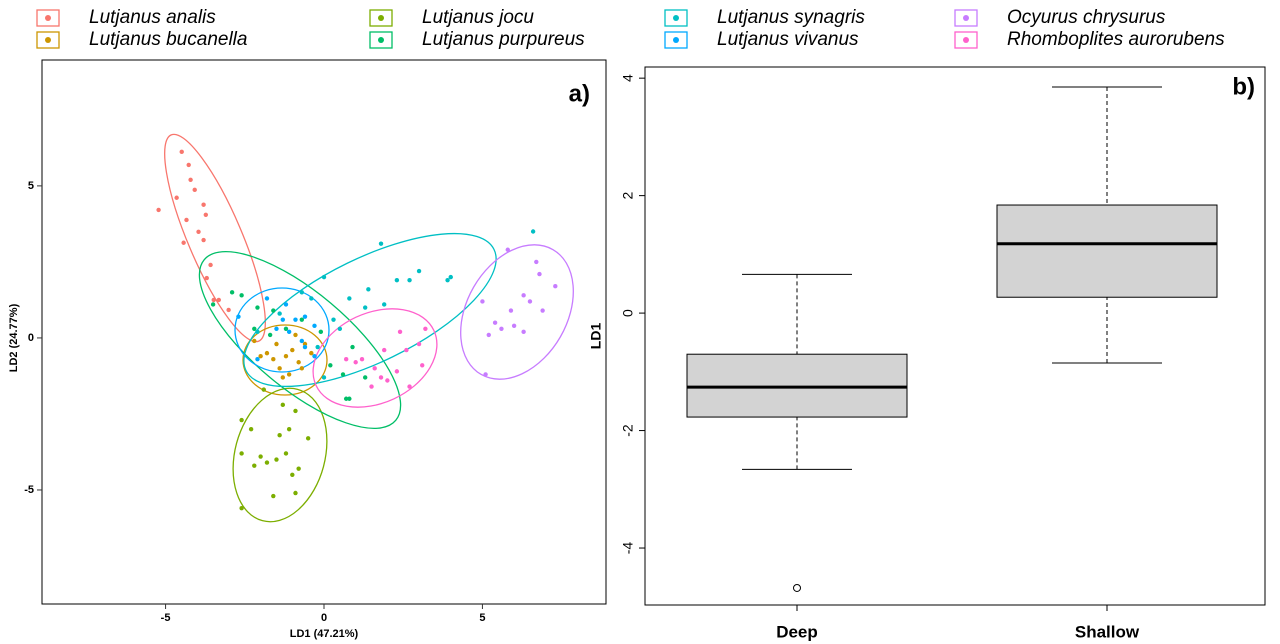 The image size is (1280, 644). I want to click on y-tick-label: -4, so click(628, 548).